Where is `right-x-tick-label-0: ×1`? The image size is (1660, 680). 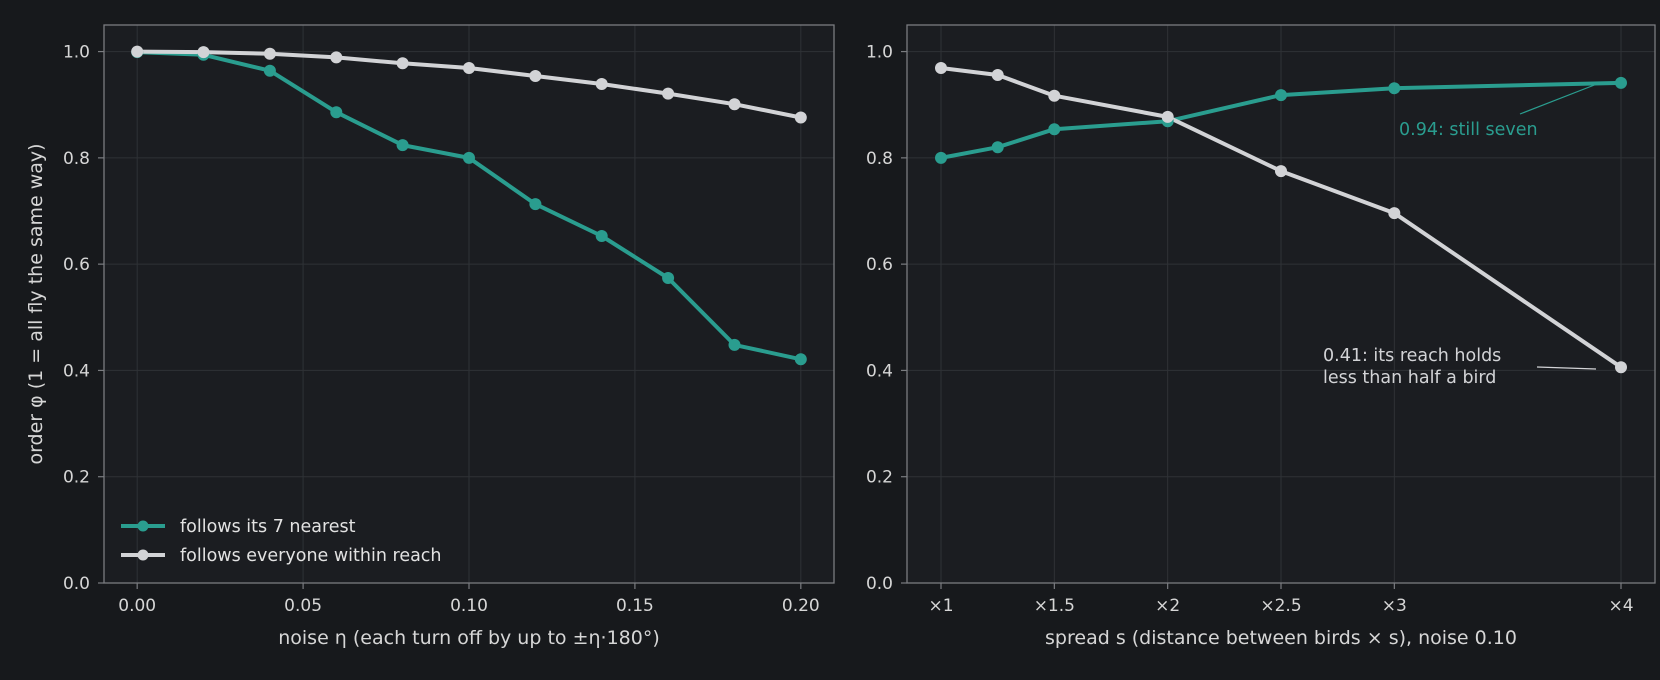 right-x-tick-label-0: ×1 is located at coordinates (940, 606).